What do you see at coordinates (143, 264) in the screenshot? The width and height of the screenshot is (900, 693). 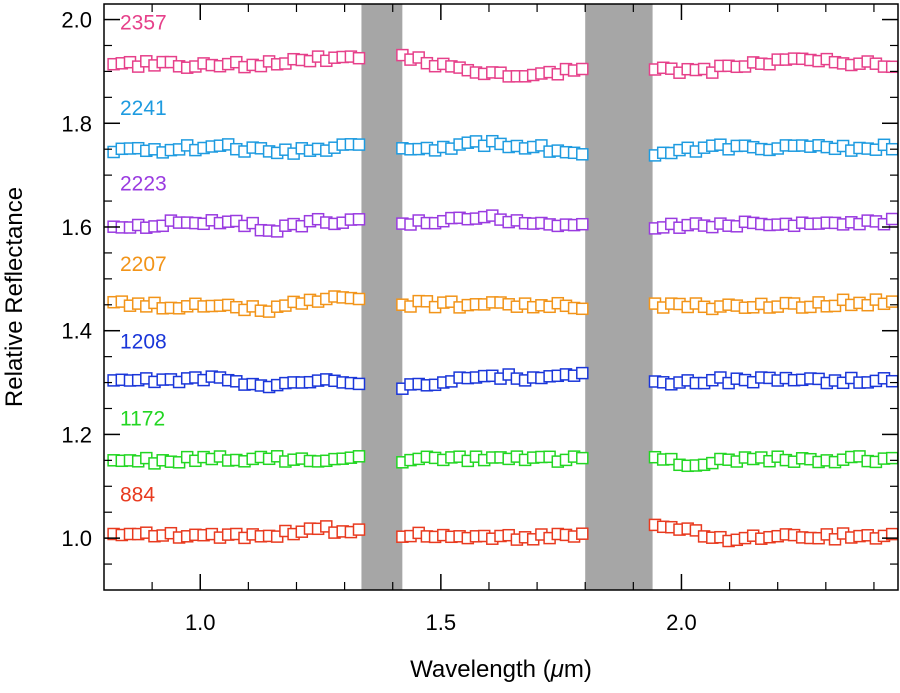 I see `series-label-2207: 2207` at bounding box center [143, 264].